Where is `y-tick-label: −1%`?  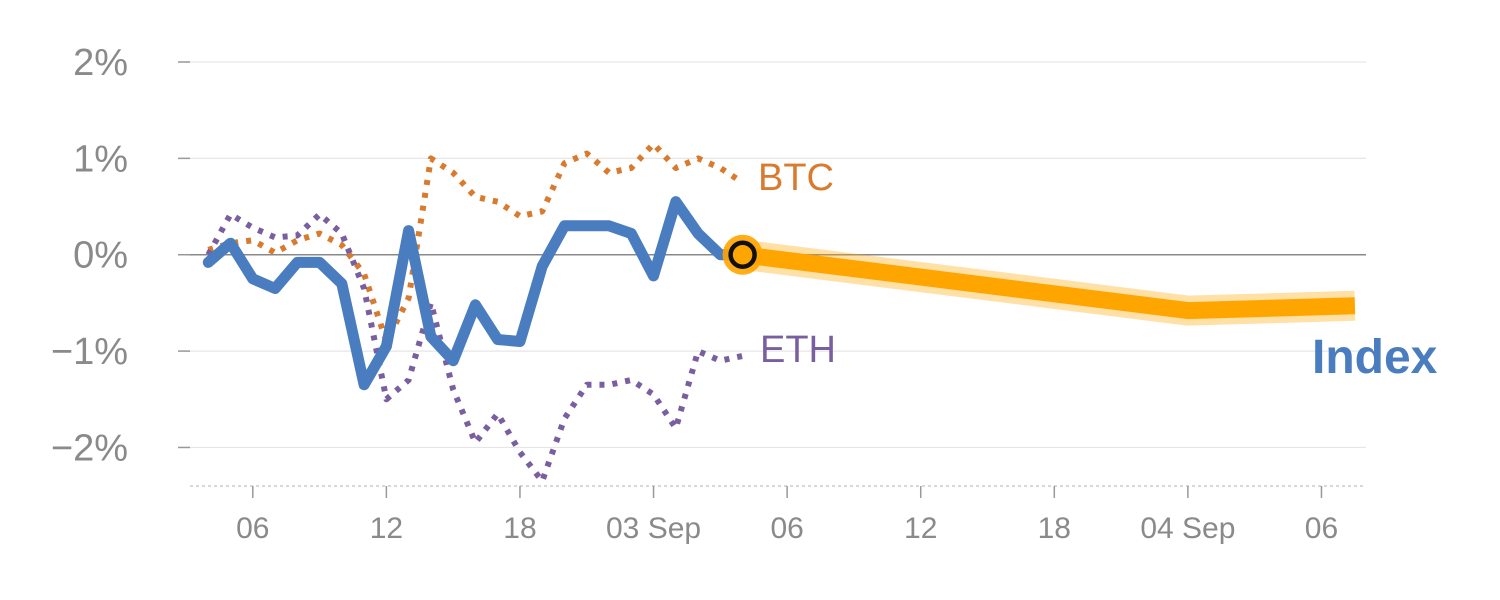 y-tick-label: −1% is located at coordinates (89, 352).